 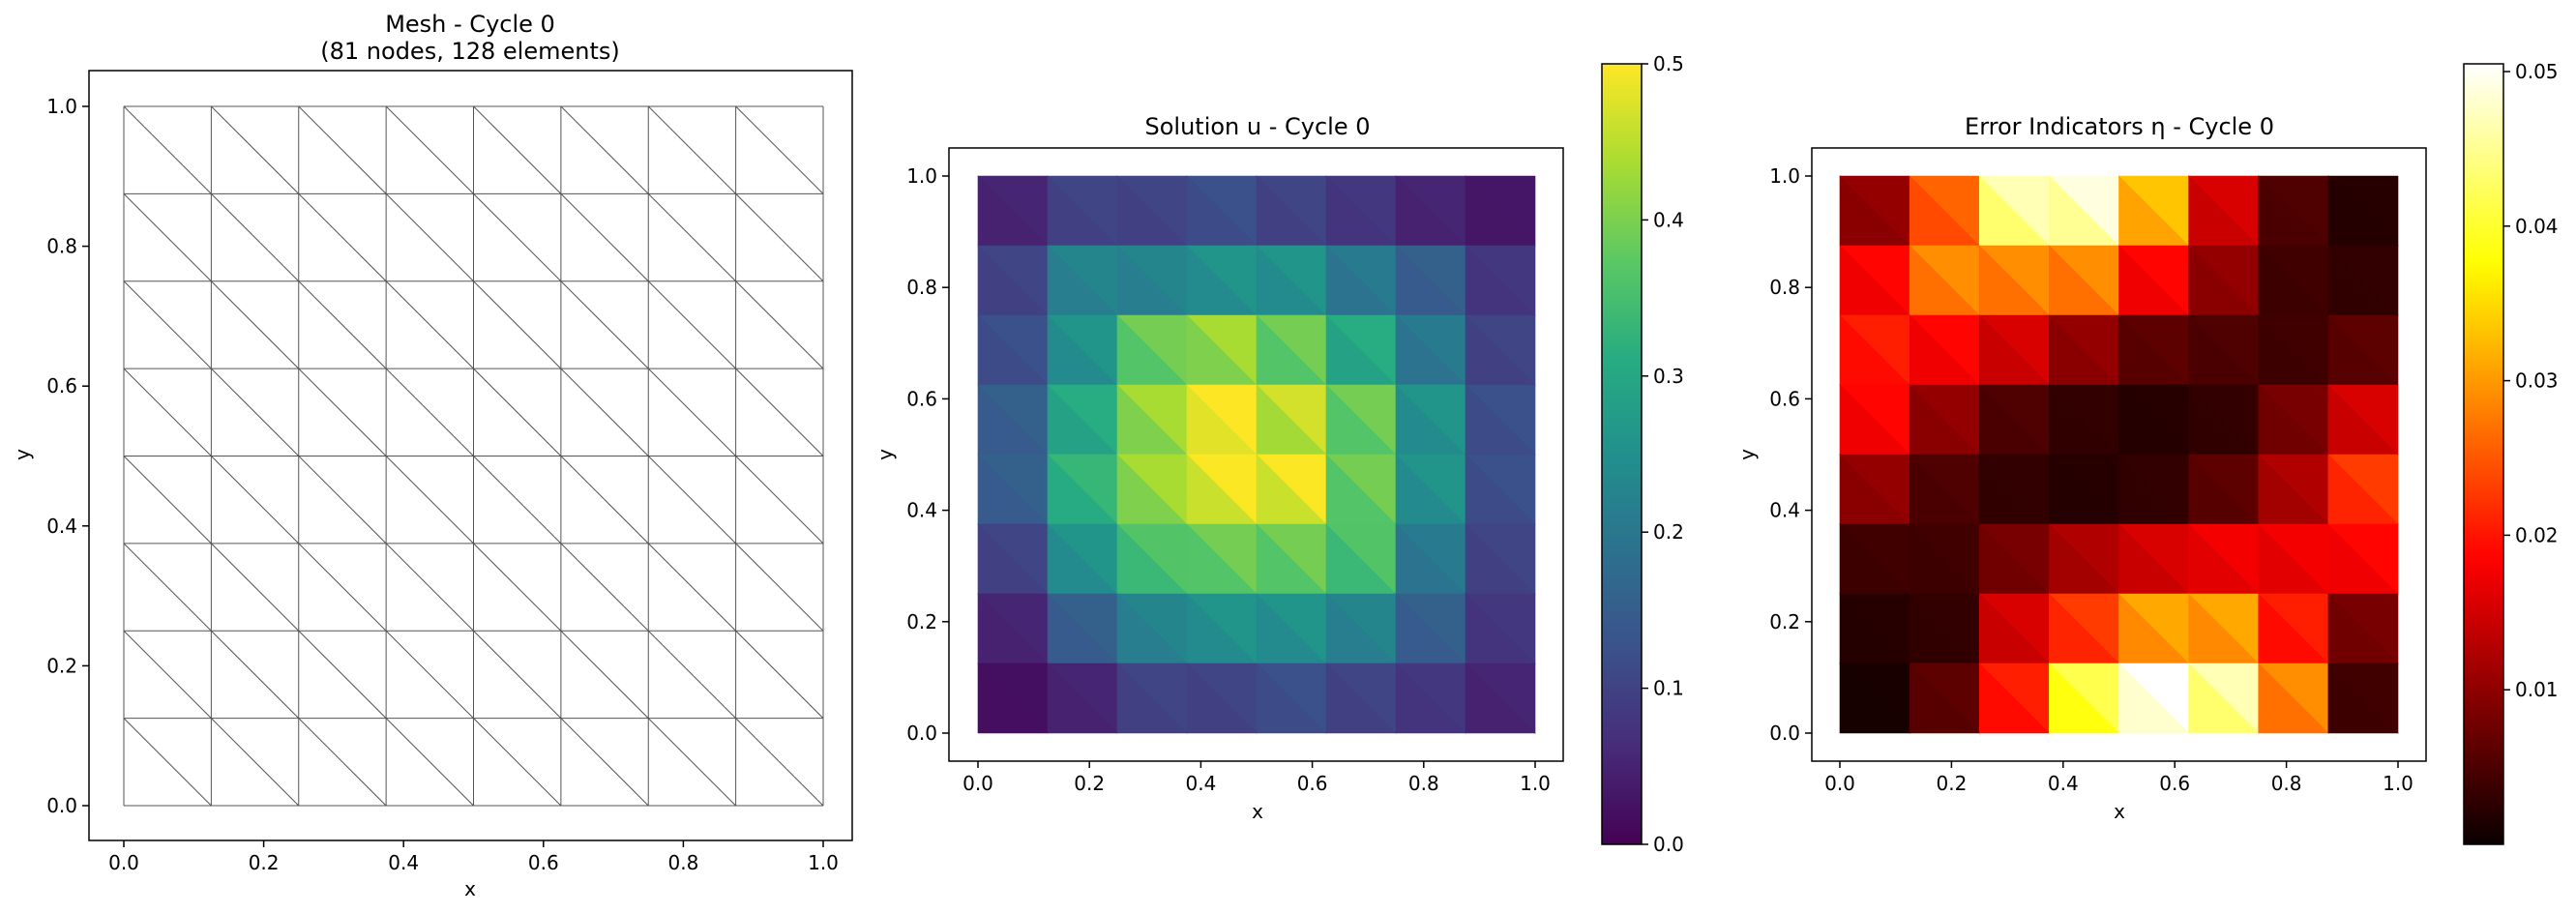 What do you see at coordinates (921, 510) in the screenshot?
I see `y-tick-label: 0.4` at bounding box center [921, 510].